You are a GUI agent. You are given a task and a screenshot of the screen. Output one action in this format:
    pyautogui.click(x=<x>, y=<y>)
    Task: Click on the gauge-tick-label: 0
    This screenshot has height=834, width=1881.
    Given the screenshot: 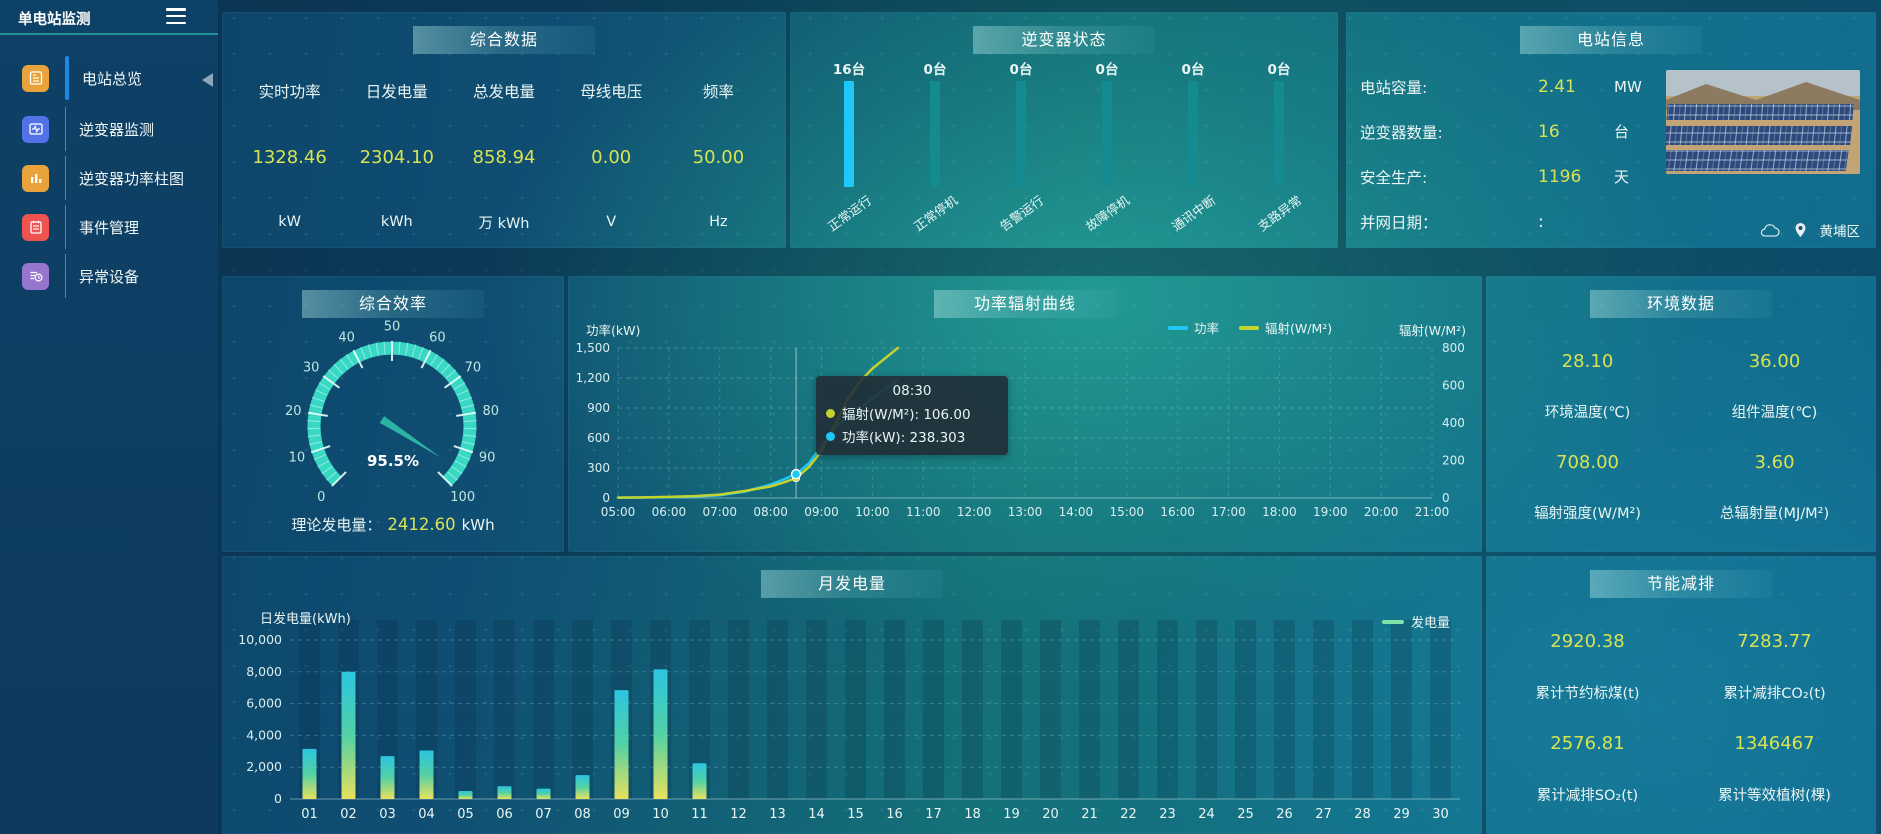 What is the action you would take?
    pyautogui.click(x=321, y=497)
    